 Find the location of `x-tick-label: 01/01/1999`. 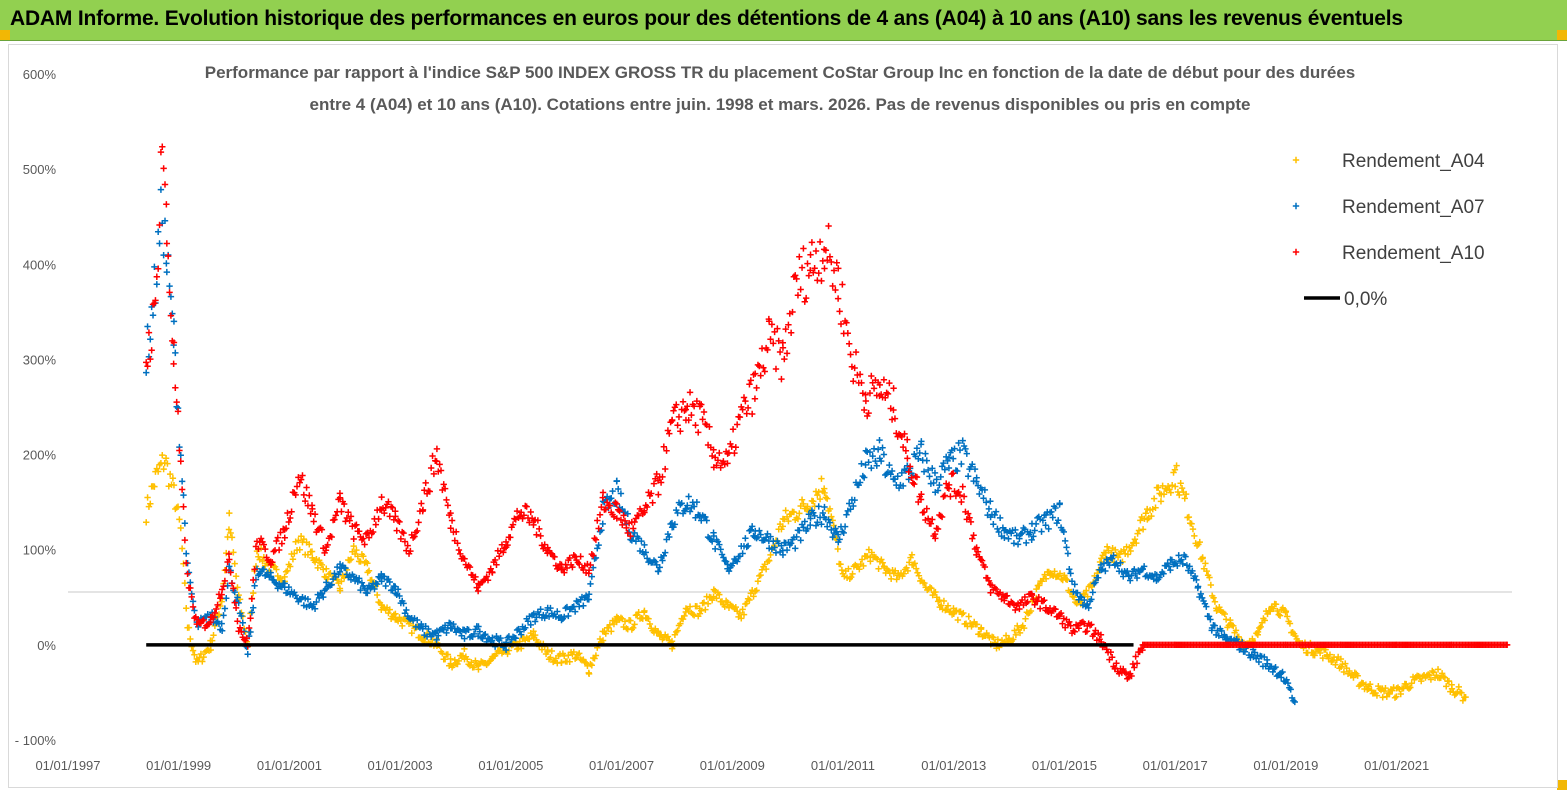

x-tick-label: 01/01/1999 is located at coordinates (178, 765).